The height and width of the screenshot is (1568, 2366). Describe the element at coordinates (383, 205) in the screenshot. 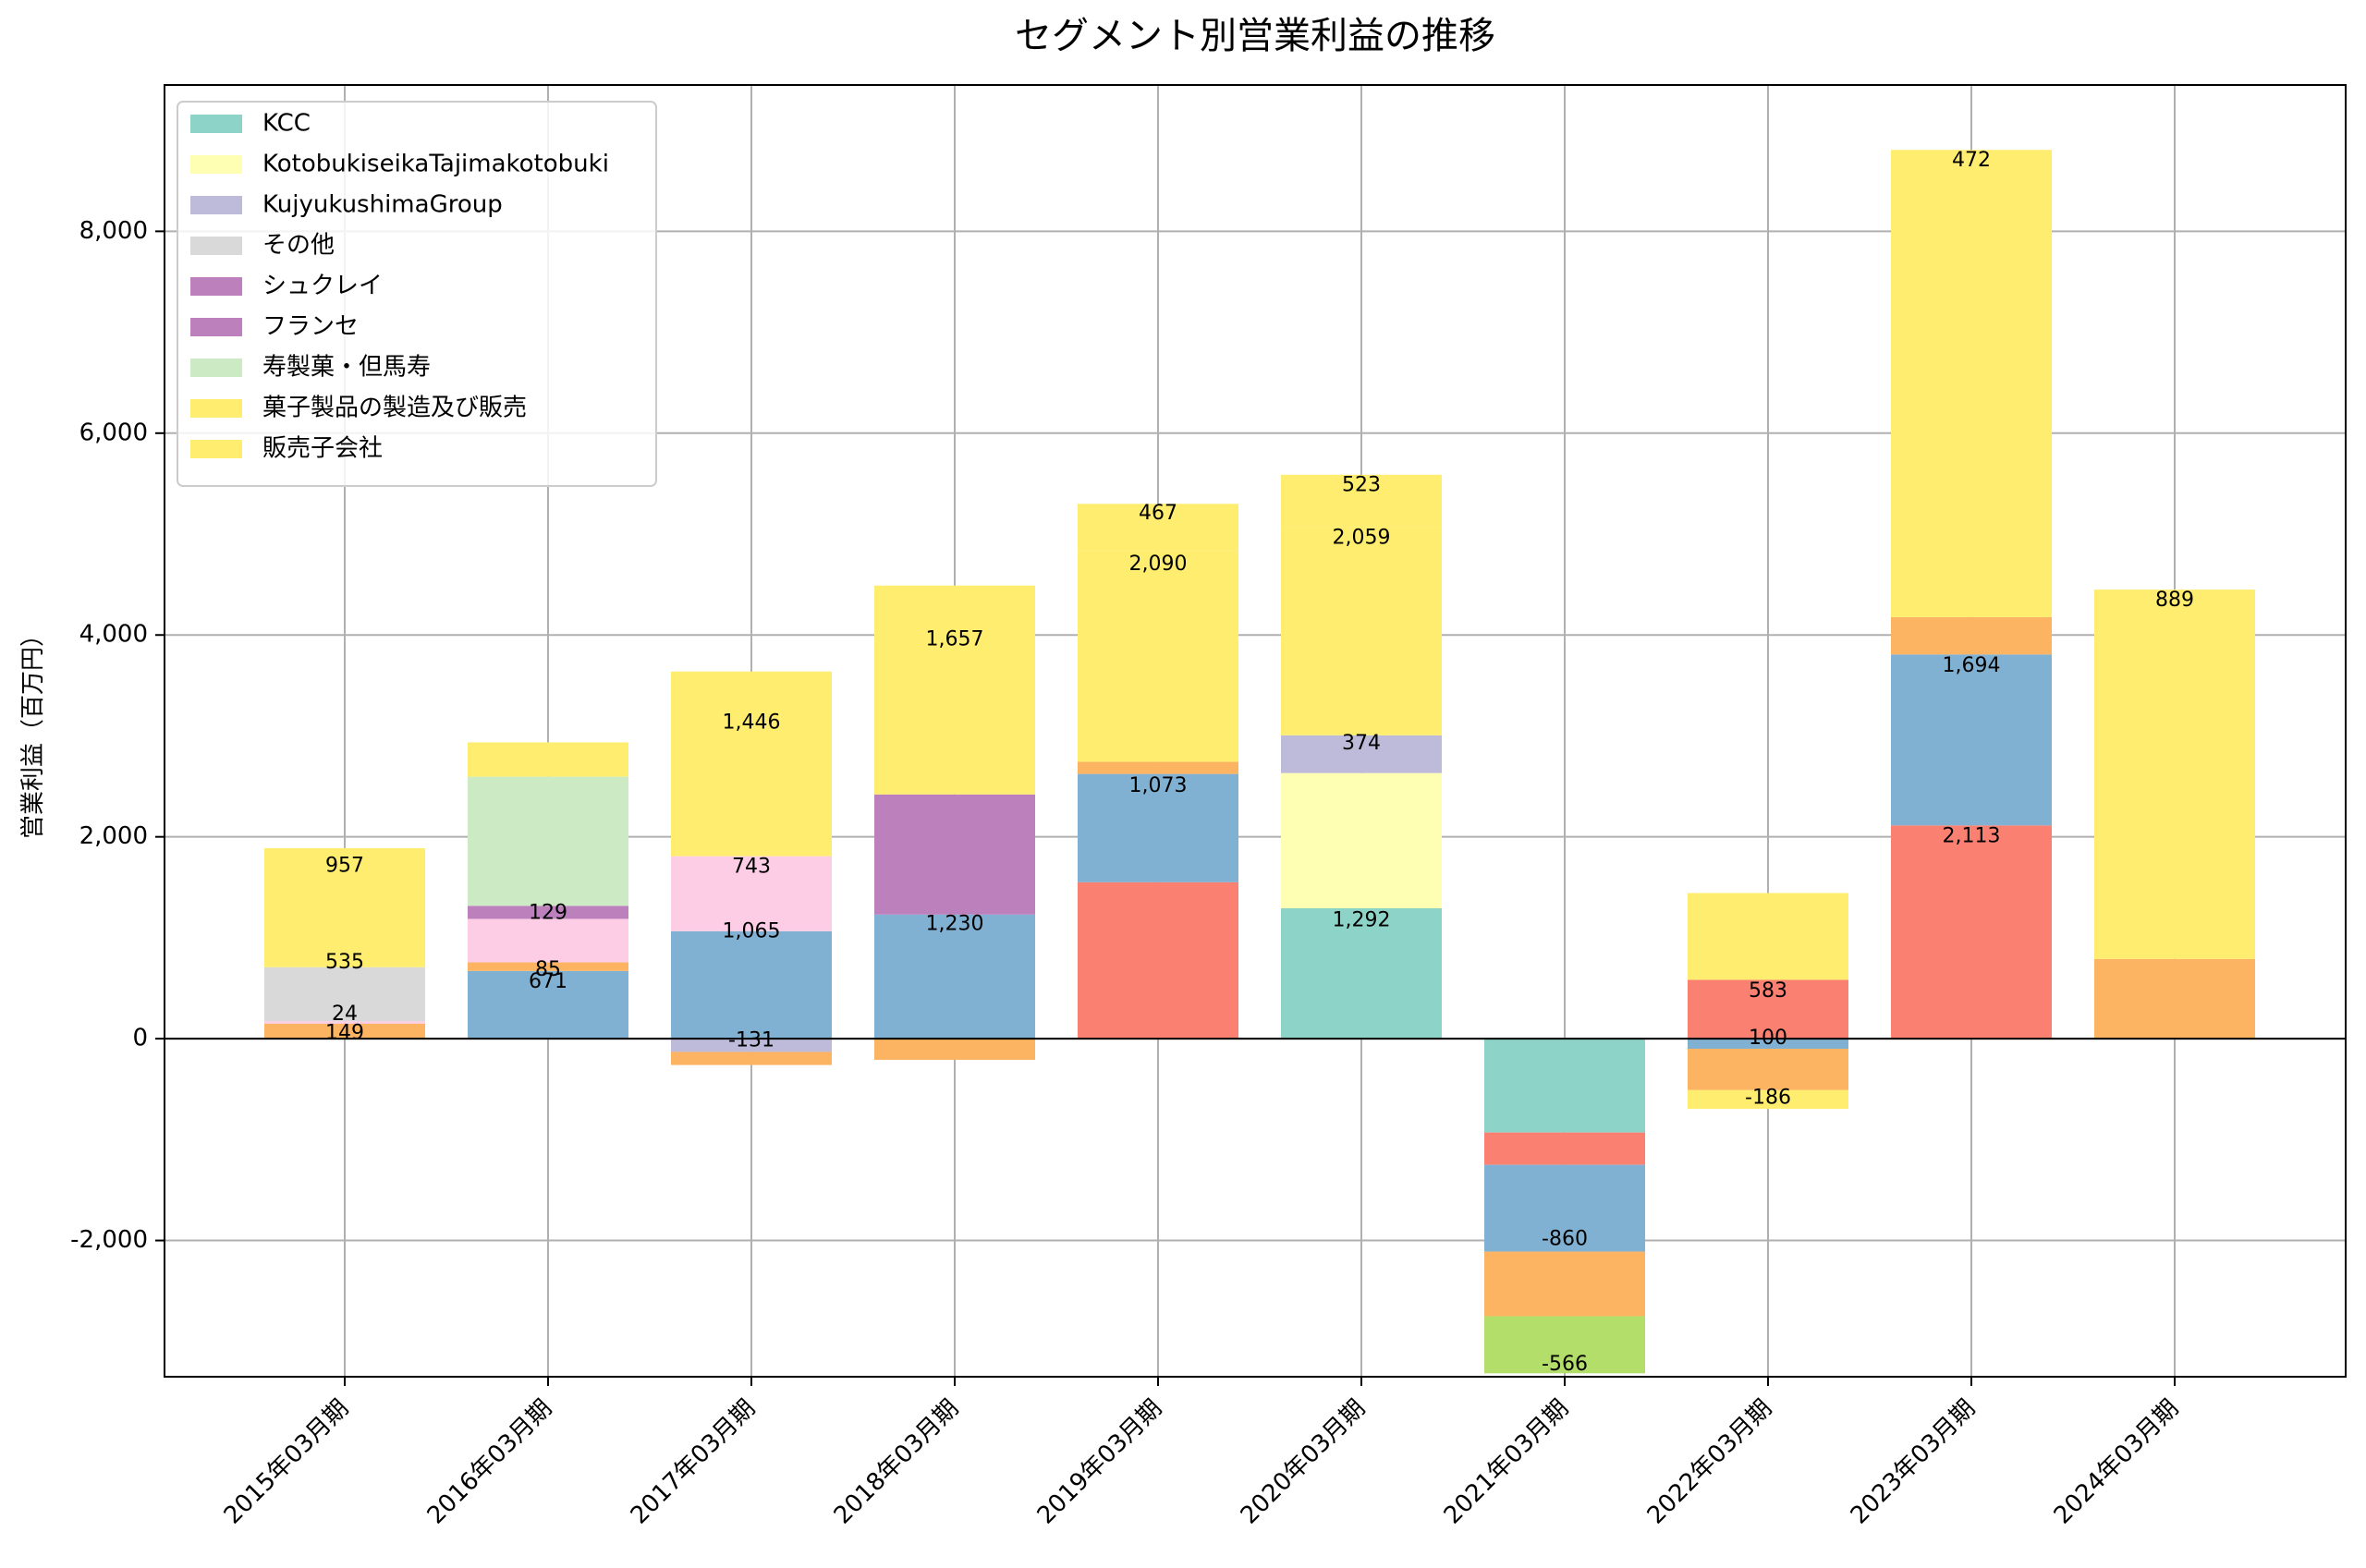

I see `legend-label: KujyukushimaGroup` at that location.